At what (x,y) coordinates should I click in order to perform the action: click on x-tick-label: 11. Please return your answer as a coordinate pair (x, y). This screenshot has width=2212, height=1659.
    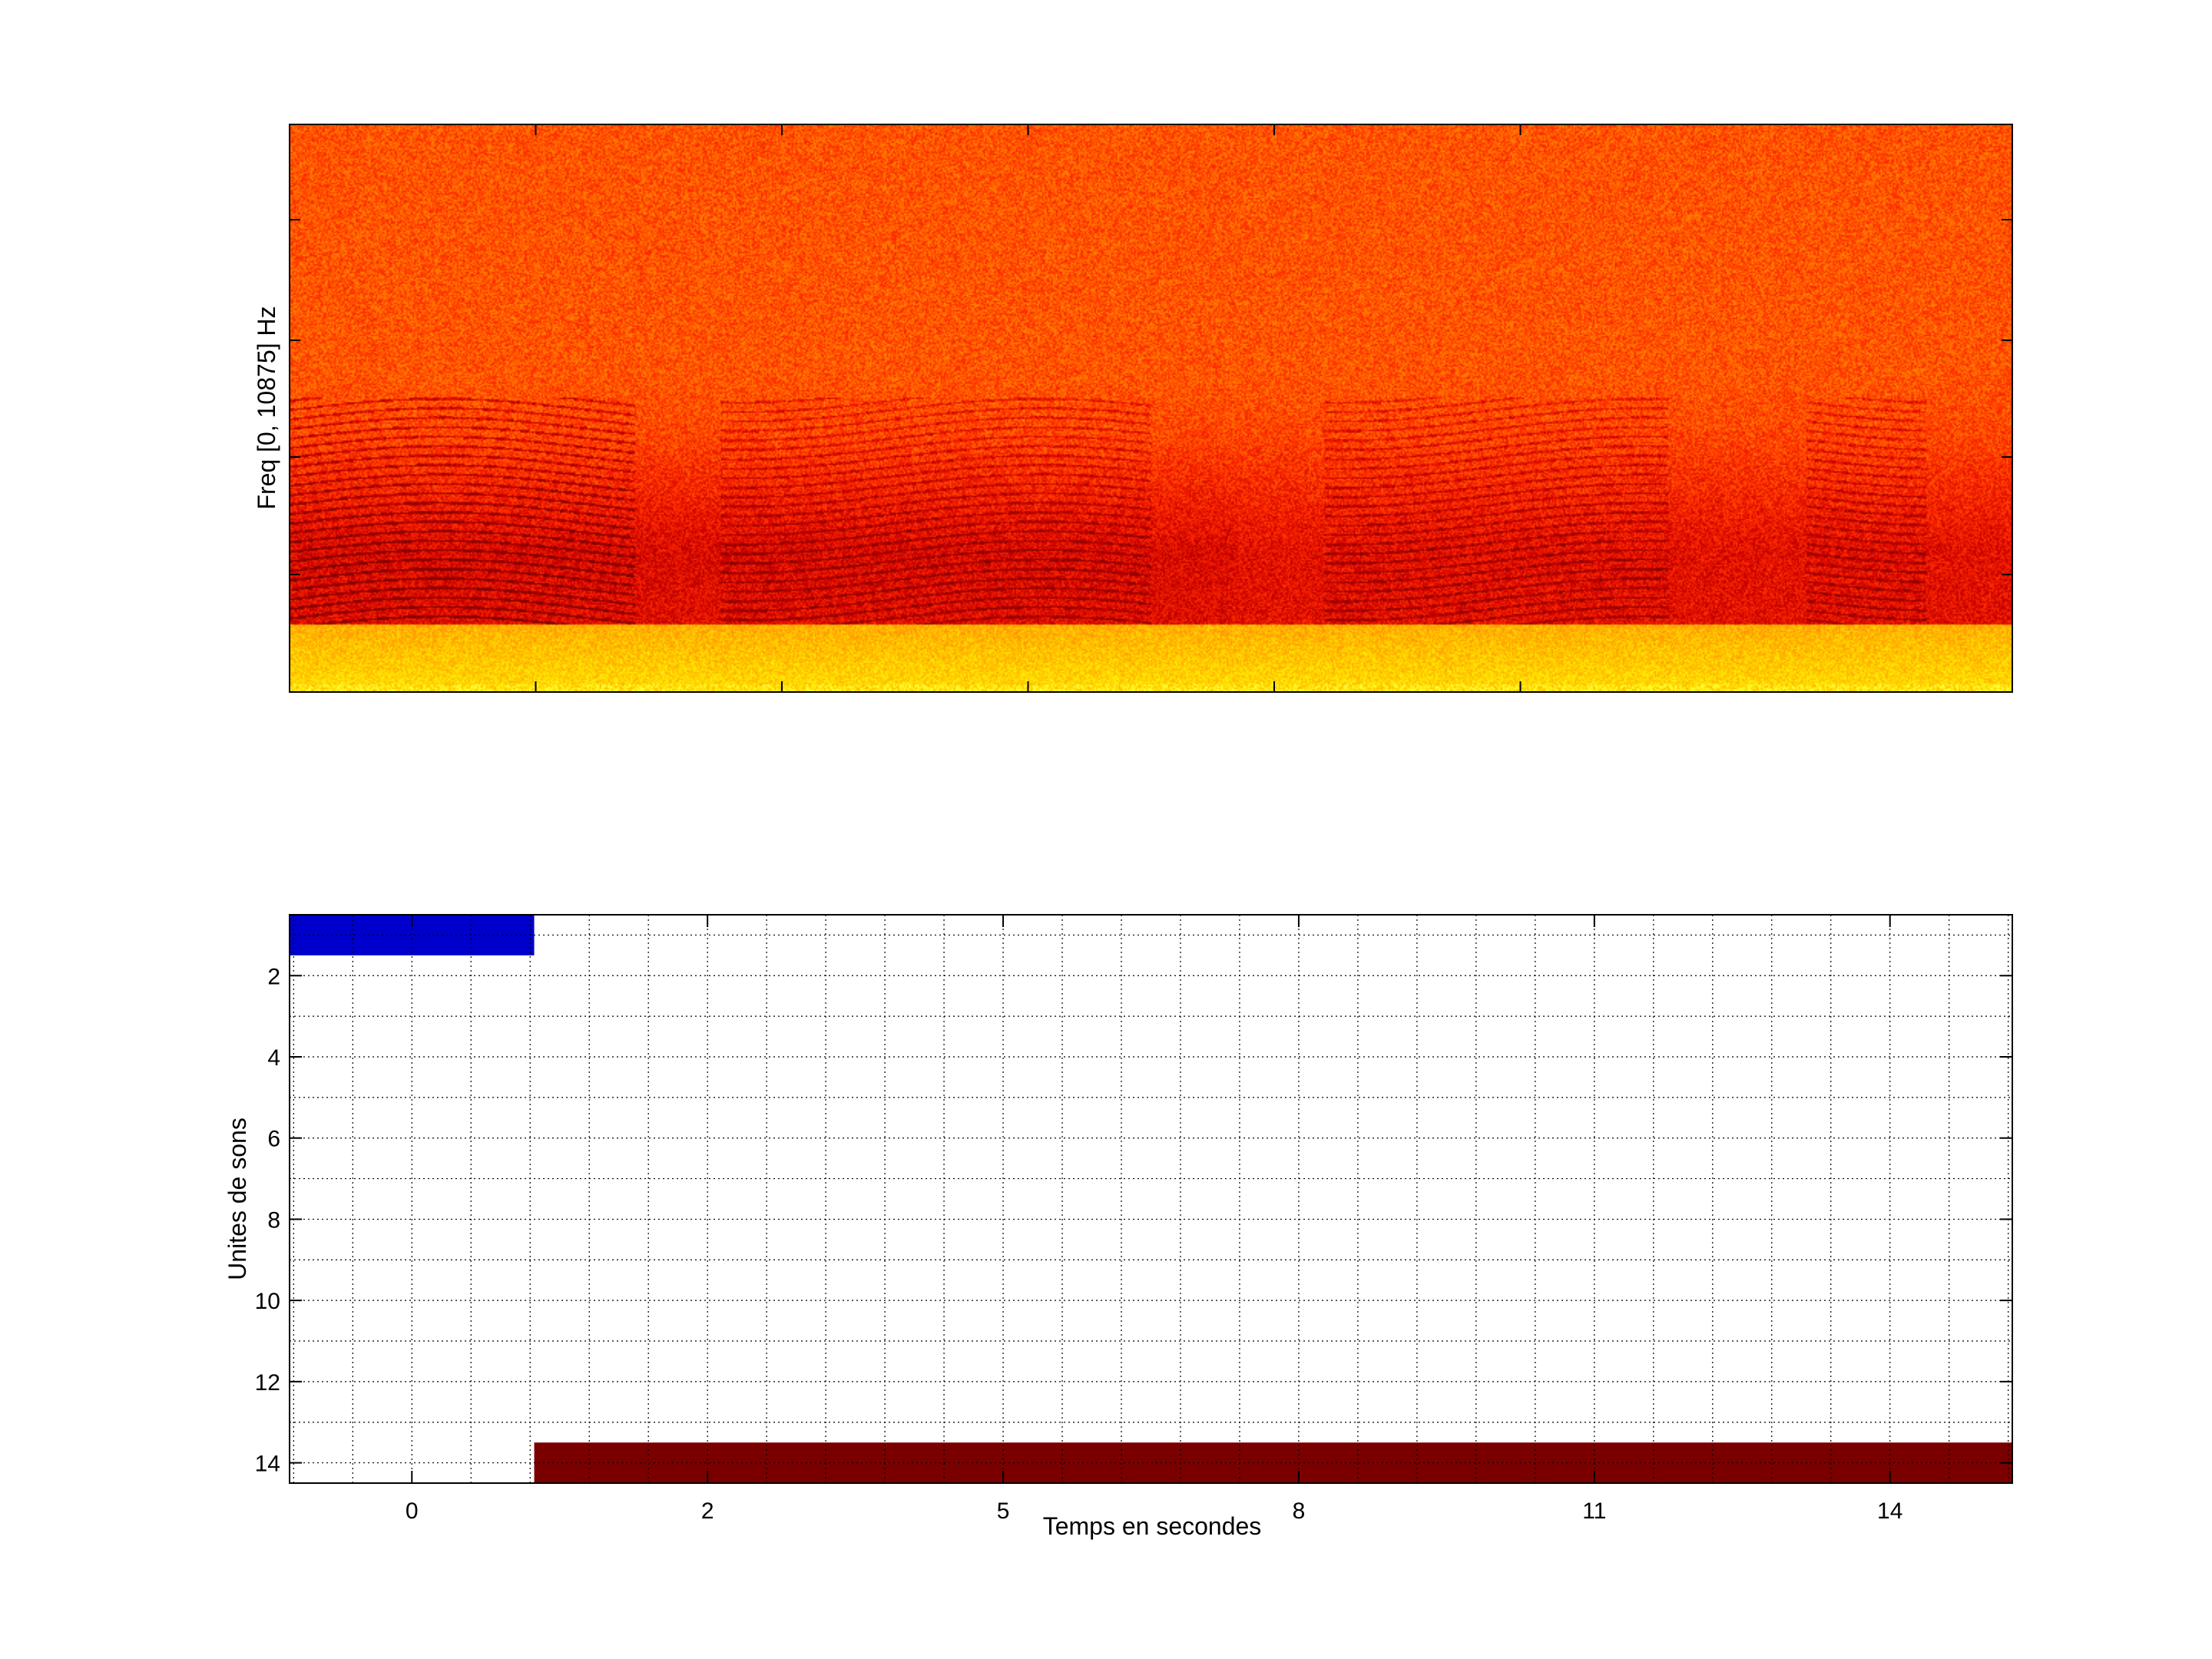
    Looking at the image, I should click on (1594, 1511).